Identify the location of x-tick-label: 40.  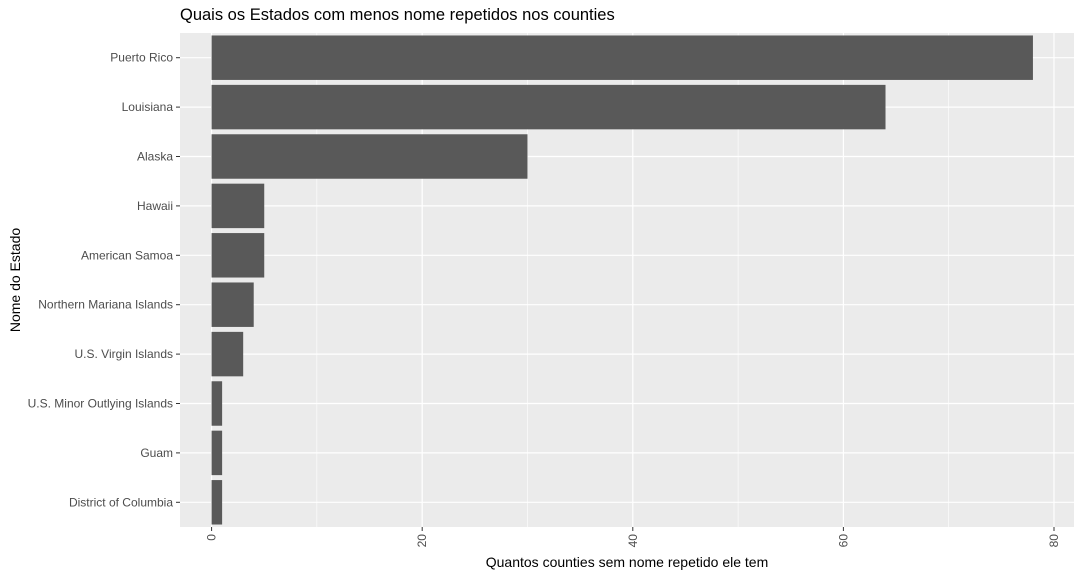
(633, 541).